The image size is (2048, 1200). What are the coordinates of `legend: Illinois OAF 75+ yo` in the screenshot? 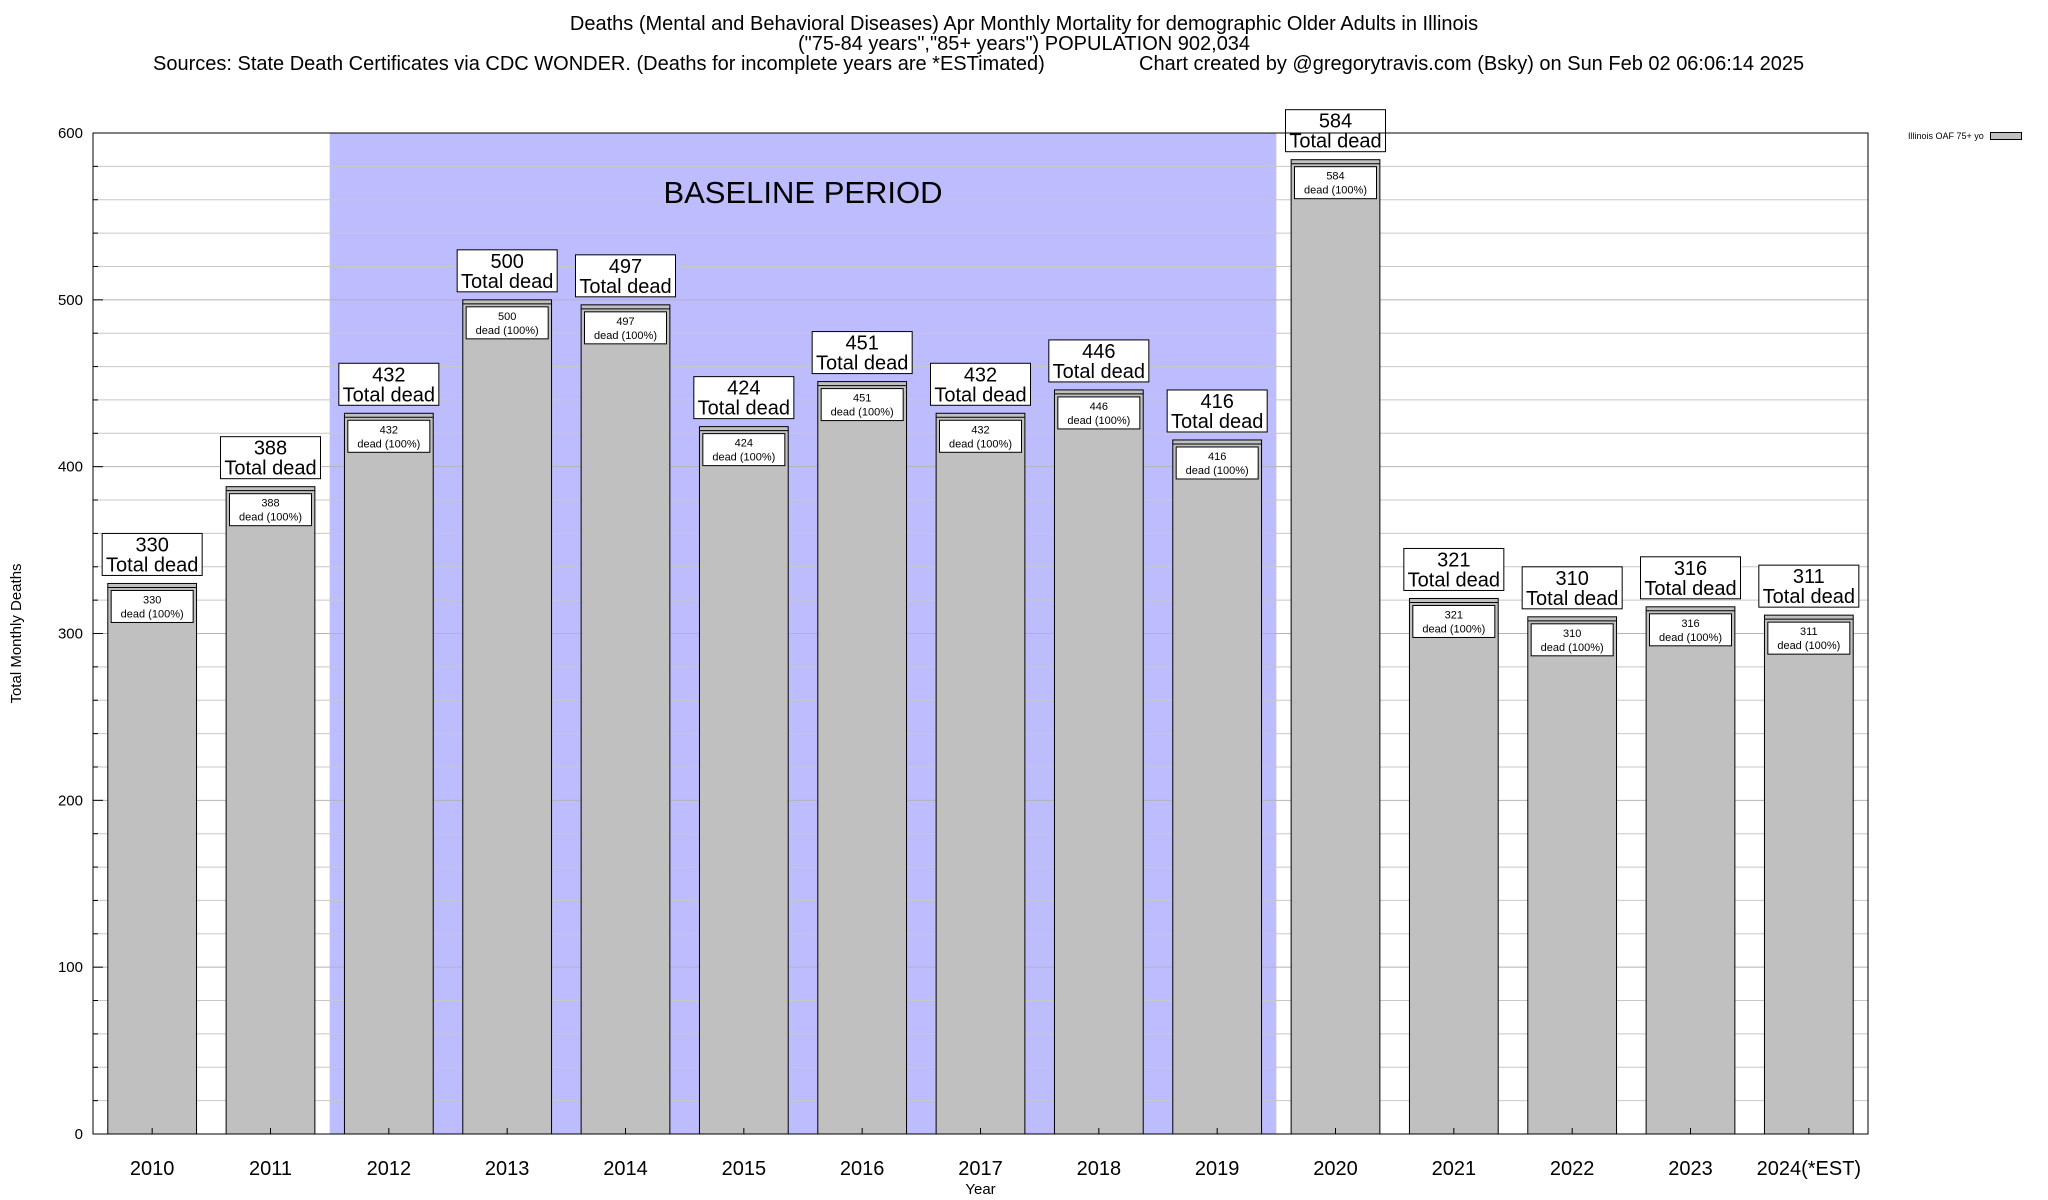 It's located at (1965, 136).